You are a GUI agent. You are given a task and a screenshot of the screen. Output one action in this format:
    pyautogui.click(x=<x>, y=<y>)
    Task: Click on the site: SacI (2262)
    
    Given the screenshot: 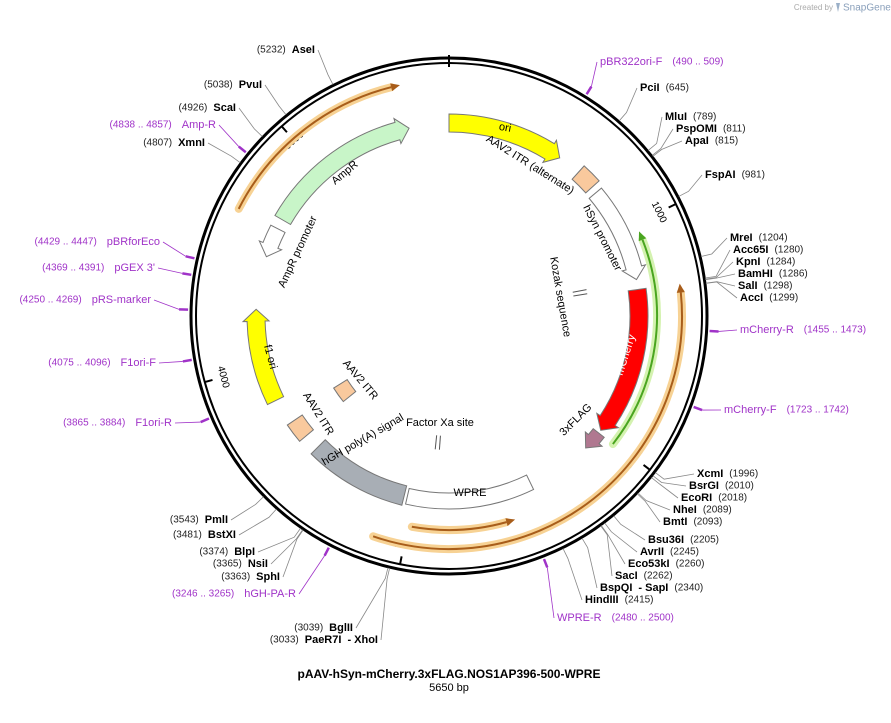 What is the action you would take?
    pyautogui.click(x=644, y=576)
    